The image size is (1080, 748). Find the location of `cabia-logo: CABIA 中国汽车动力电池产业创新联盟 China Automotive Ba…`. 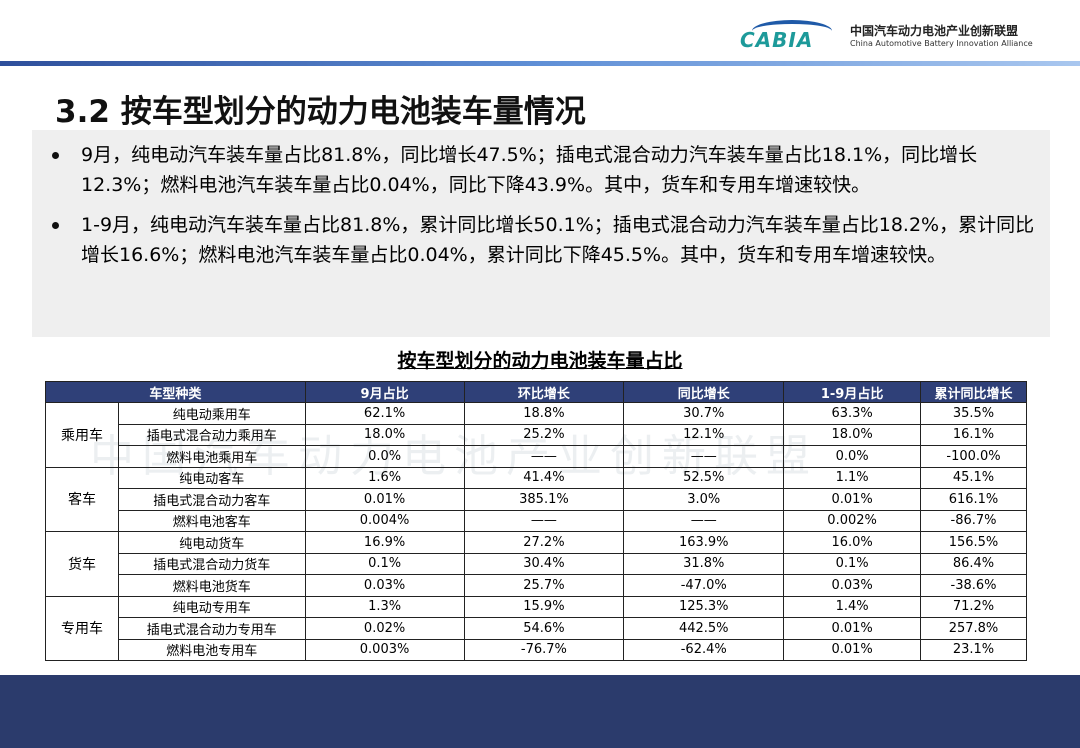

cabia-logo: CABIA 中国汽车动力电池产业创新联盟 China Automotive Ba… is located at coordinates (886, 35).